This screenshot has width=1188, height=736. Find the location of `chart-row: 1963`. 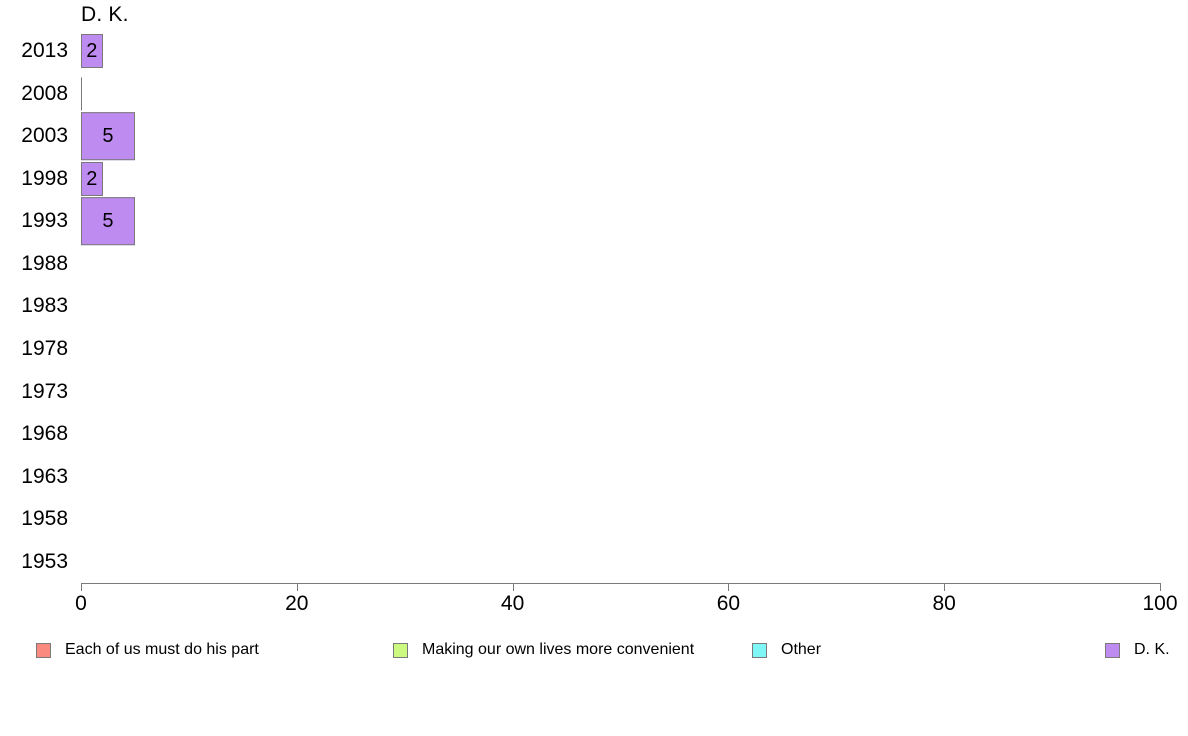

chart-row: 1963 is located at coordinates (594, 476).